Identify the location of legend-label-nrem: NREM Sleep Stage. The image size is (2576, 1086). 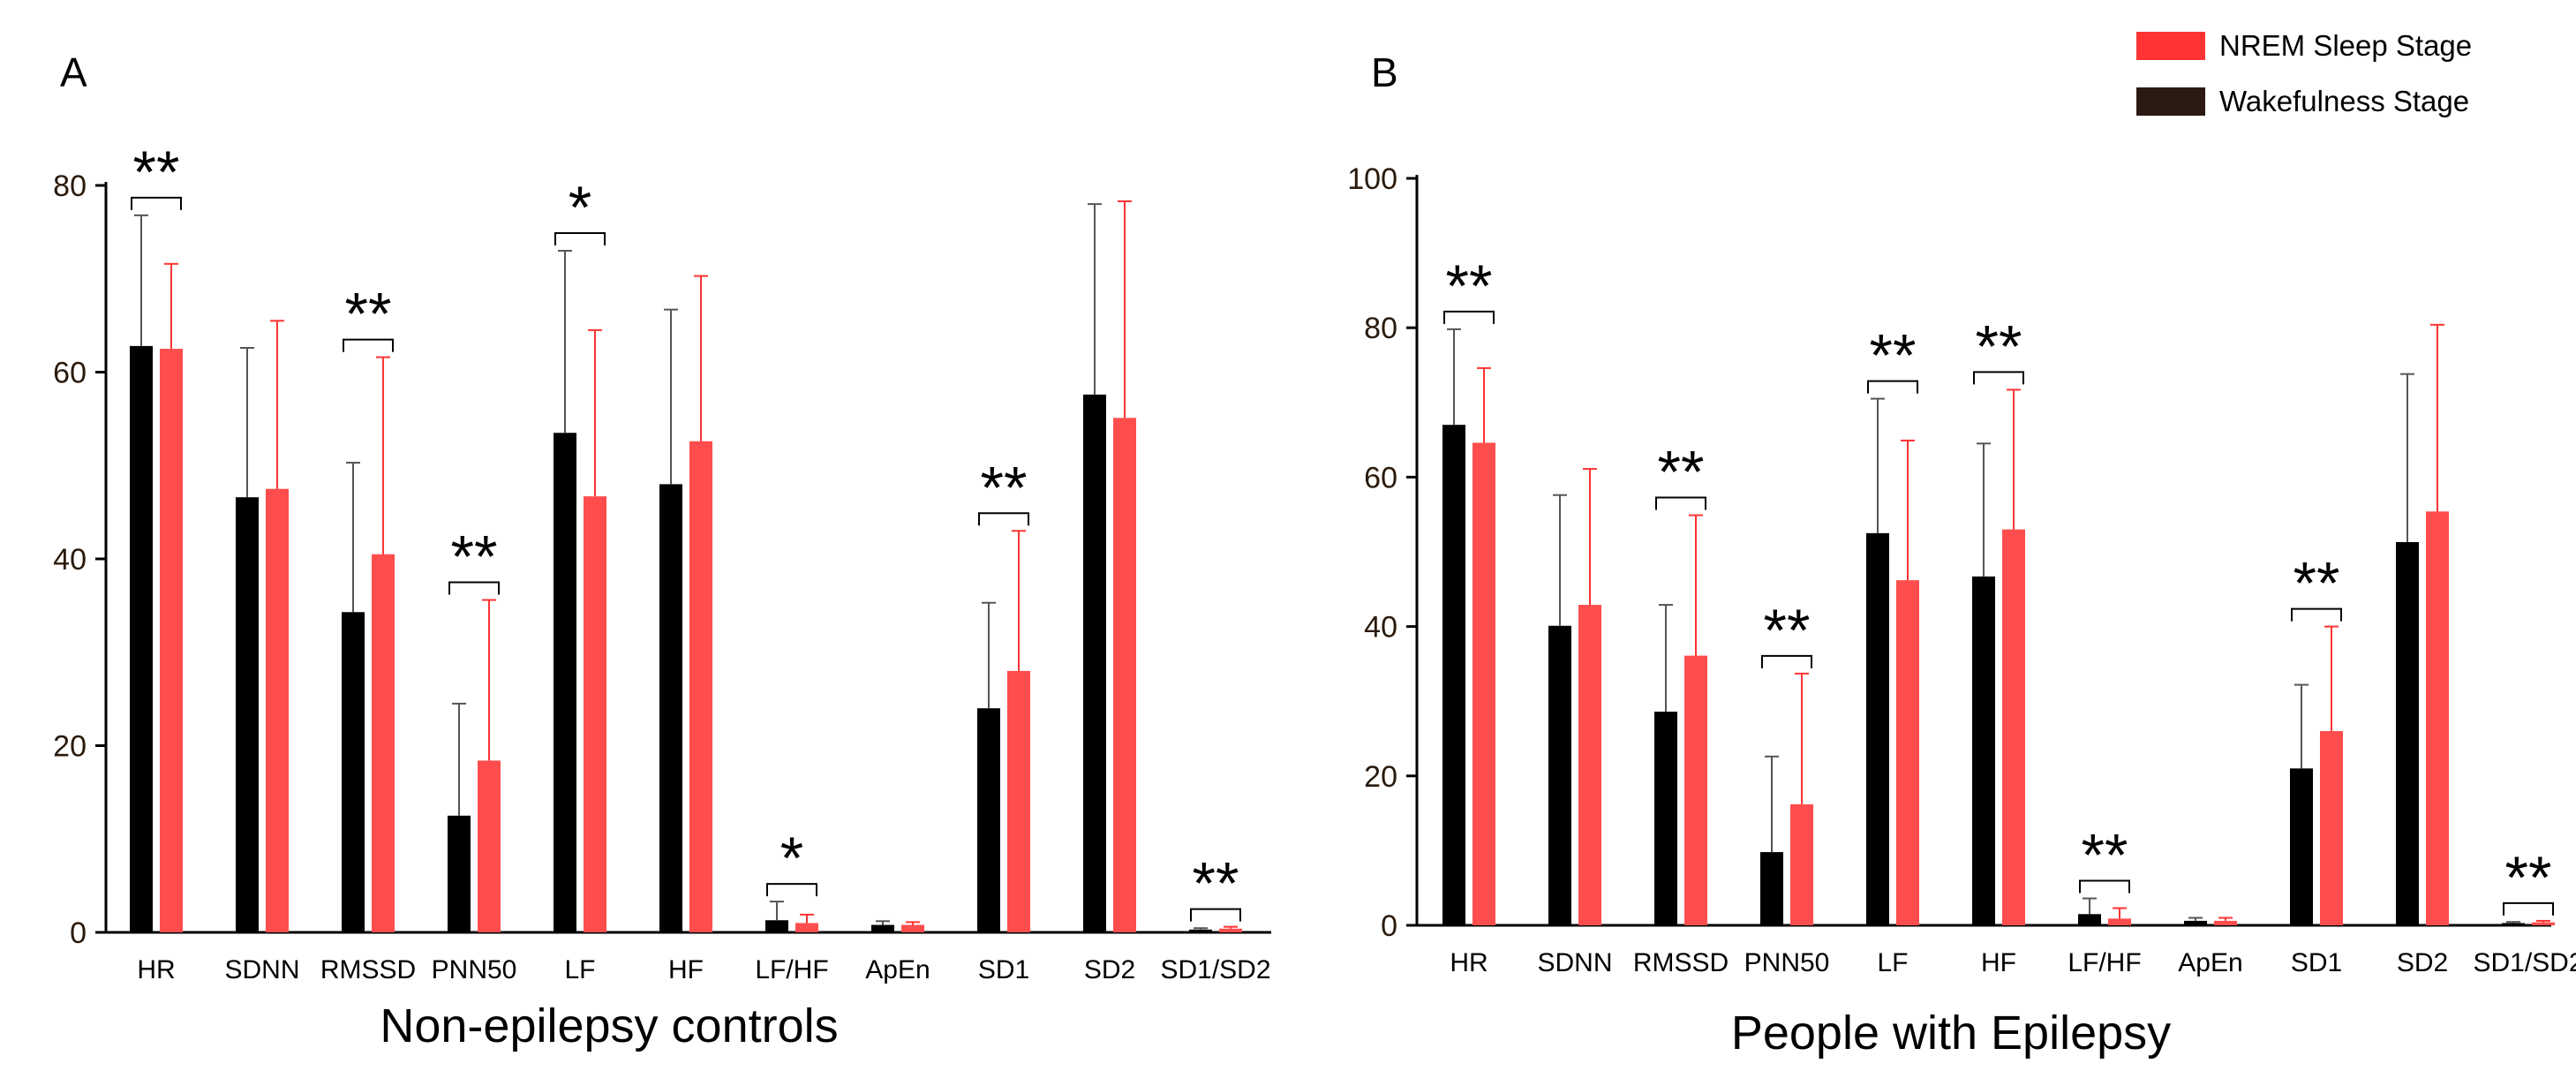
(2345, 46).